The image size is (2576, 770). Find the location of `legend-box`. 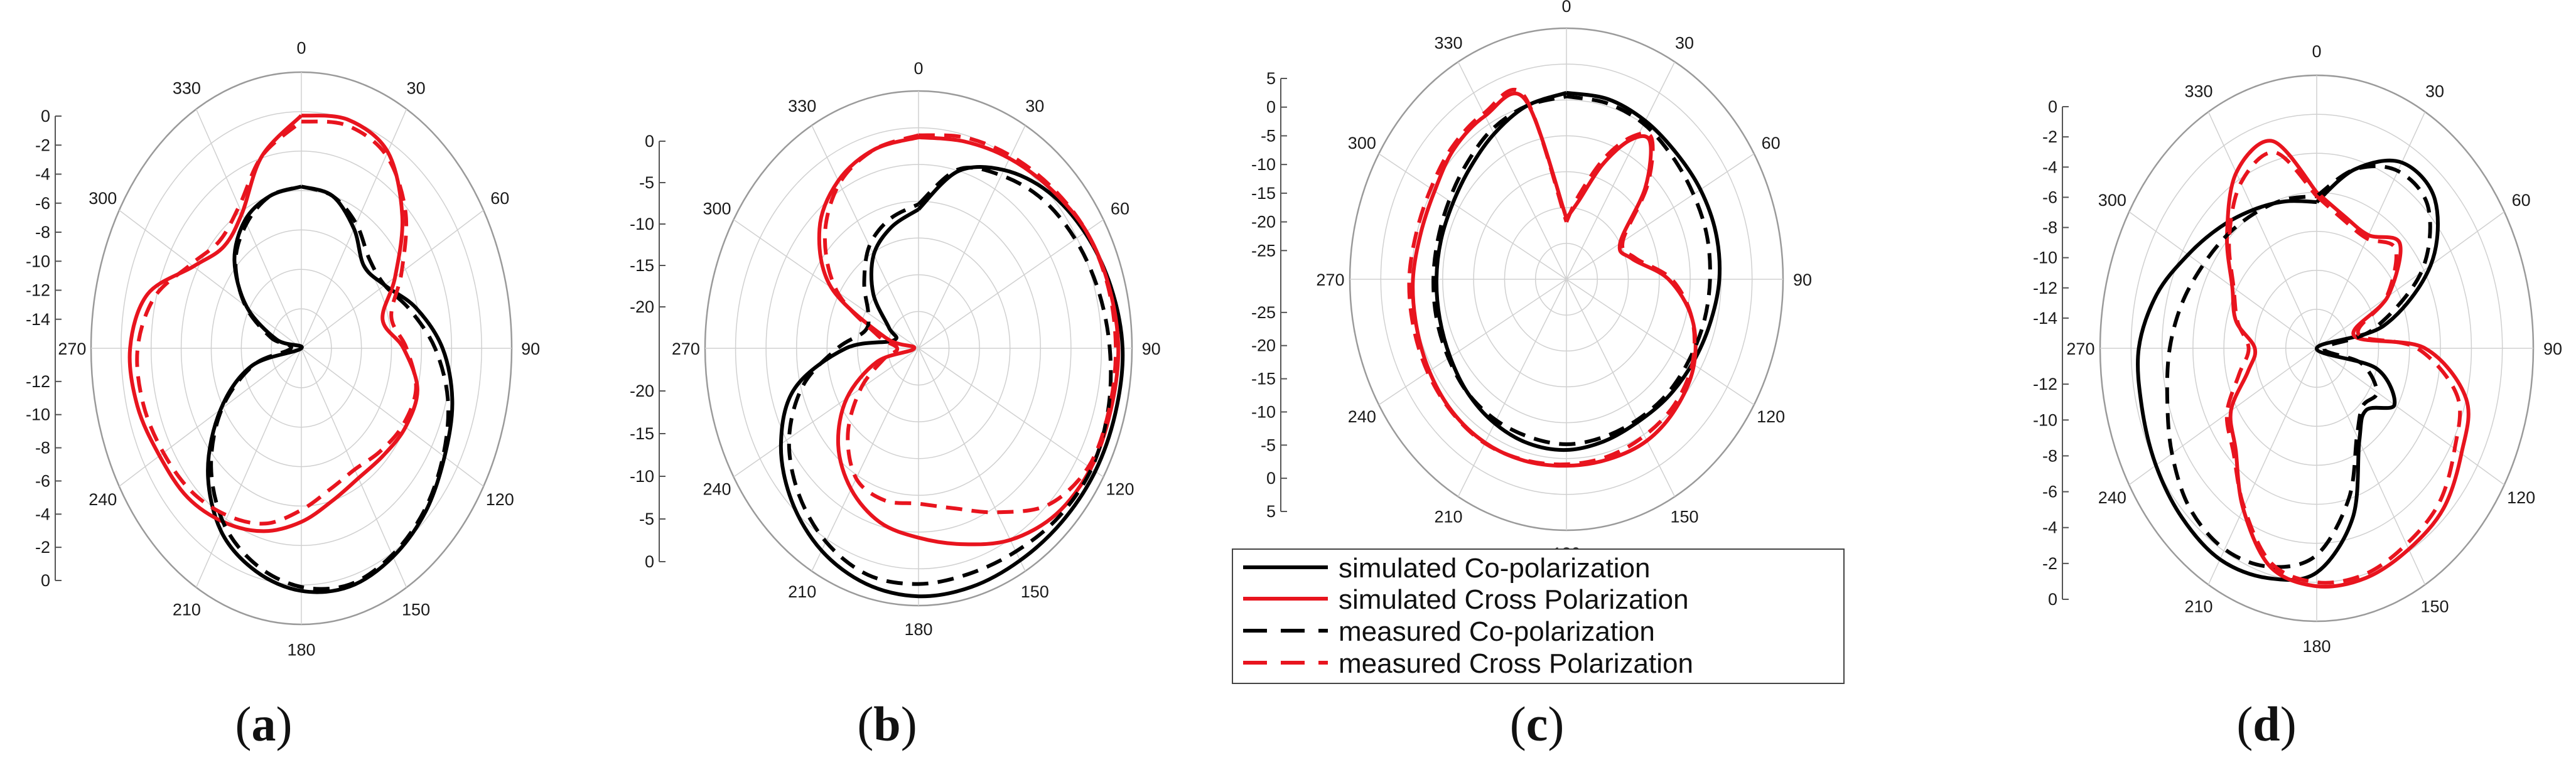

legend-box is located at coordinates (1539, 616).